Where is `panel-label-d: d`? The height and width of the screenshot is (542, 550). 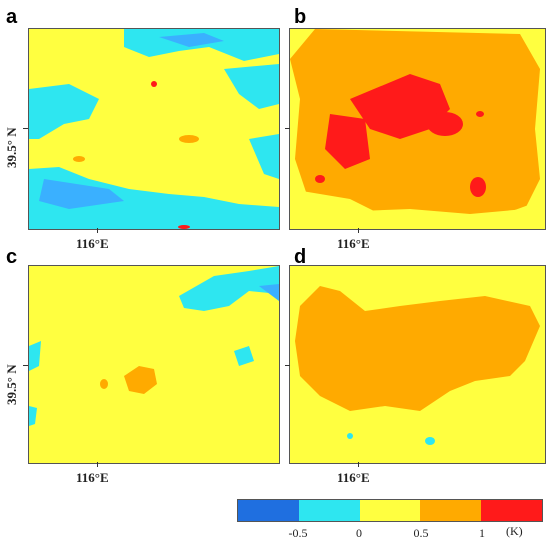
panel-label-d: d is located at coordinates (300, 257).